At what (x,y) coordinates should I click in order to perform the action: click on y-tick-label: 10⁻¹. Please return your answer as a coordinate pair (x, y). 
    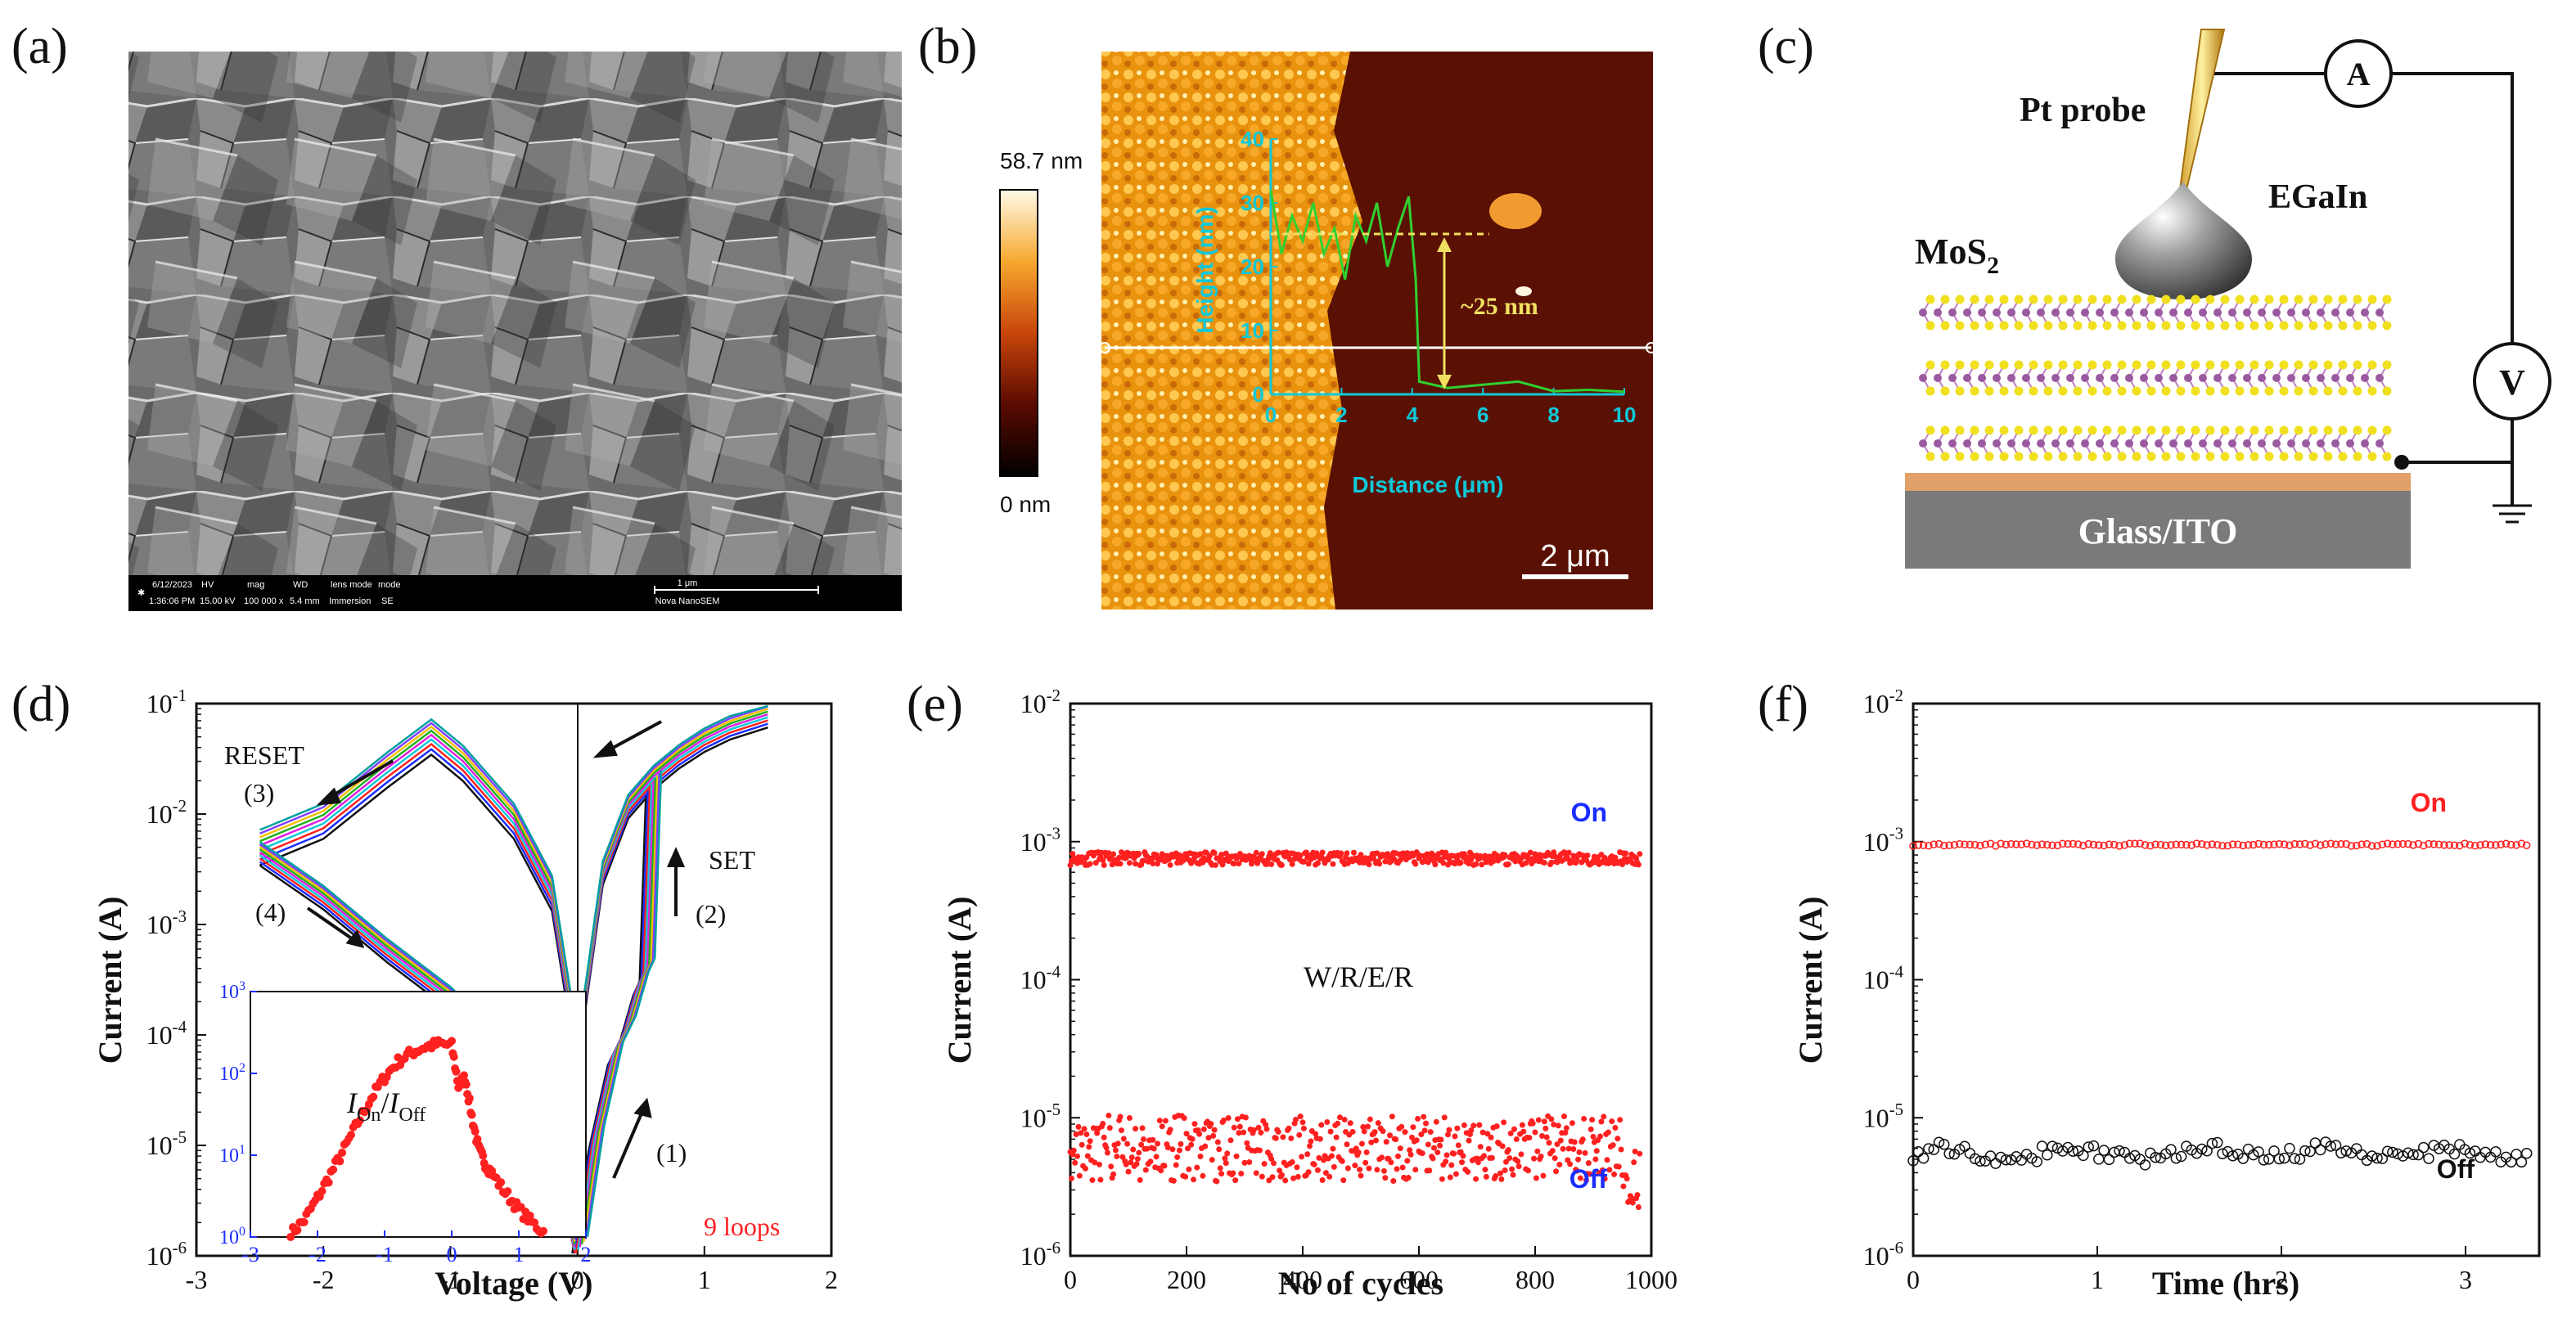
    Looking at the image, I should click on (166, 702).